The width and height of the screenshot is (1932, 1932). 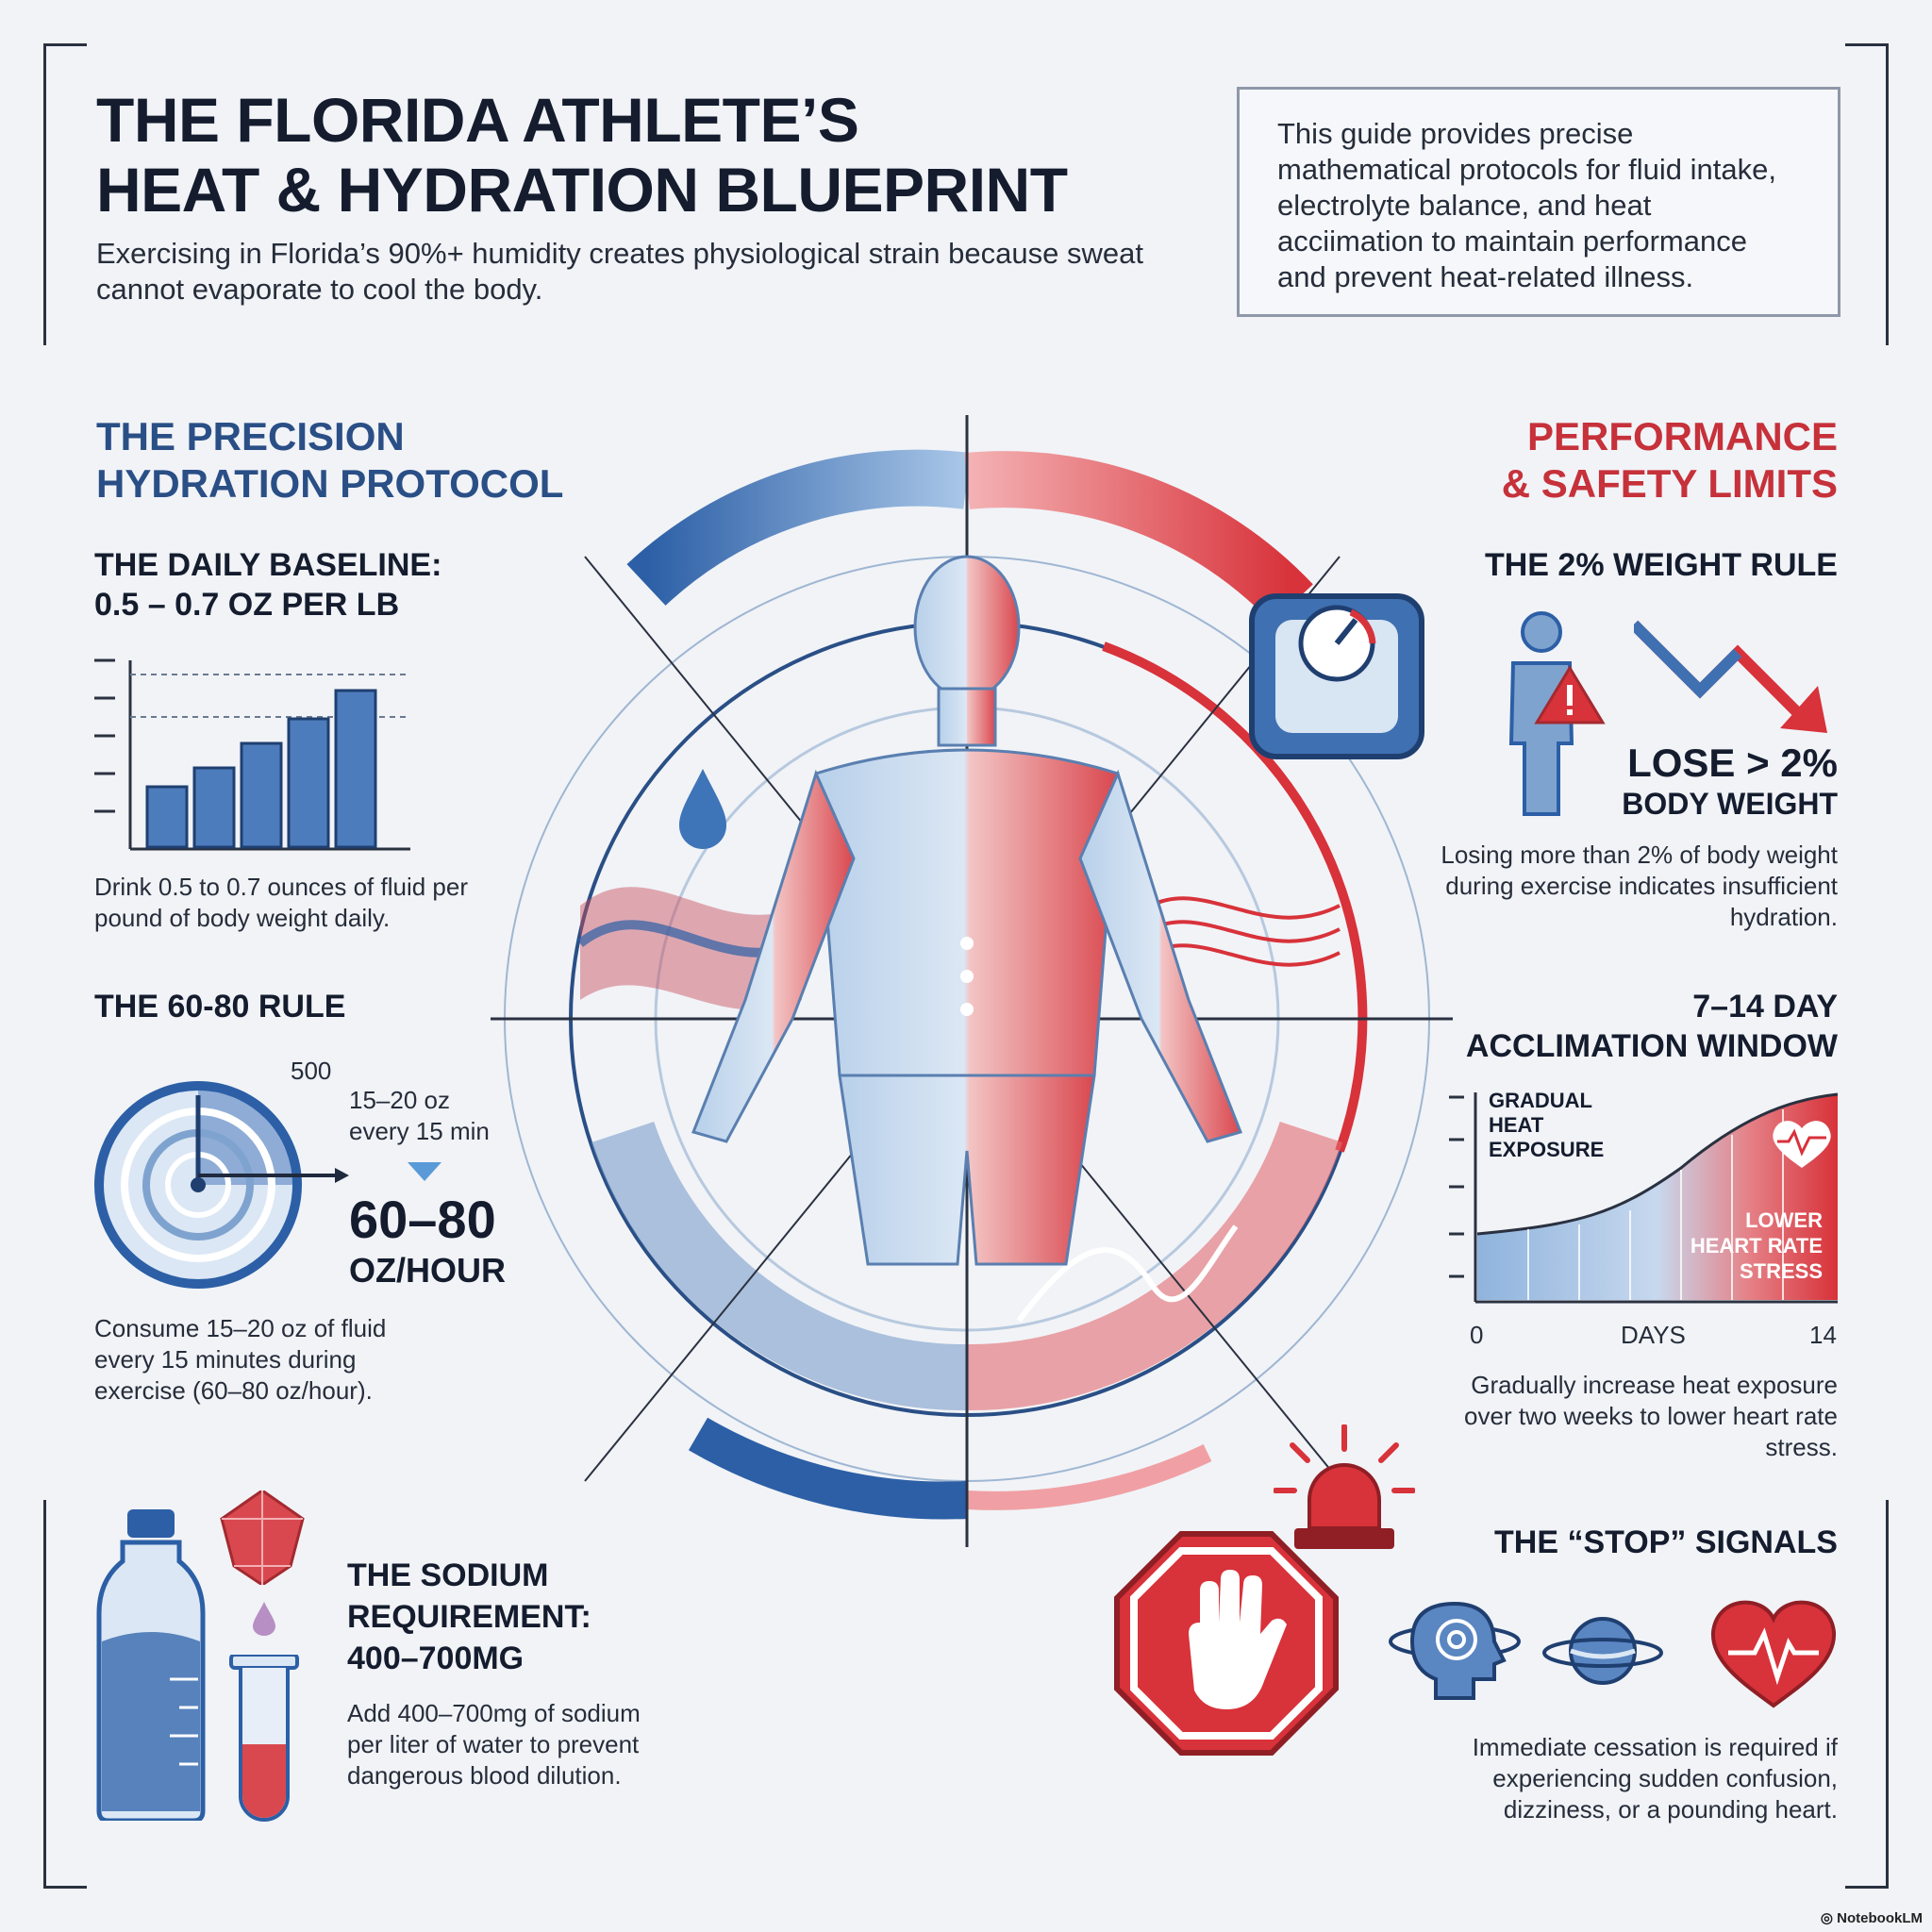 I want to click on acclimation-heading: 7–14 DAY ACCLIMATION WINDOW, so click(x=1652, y=1027).